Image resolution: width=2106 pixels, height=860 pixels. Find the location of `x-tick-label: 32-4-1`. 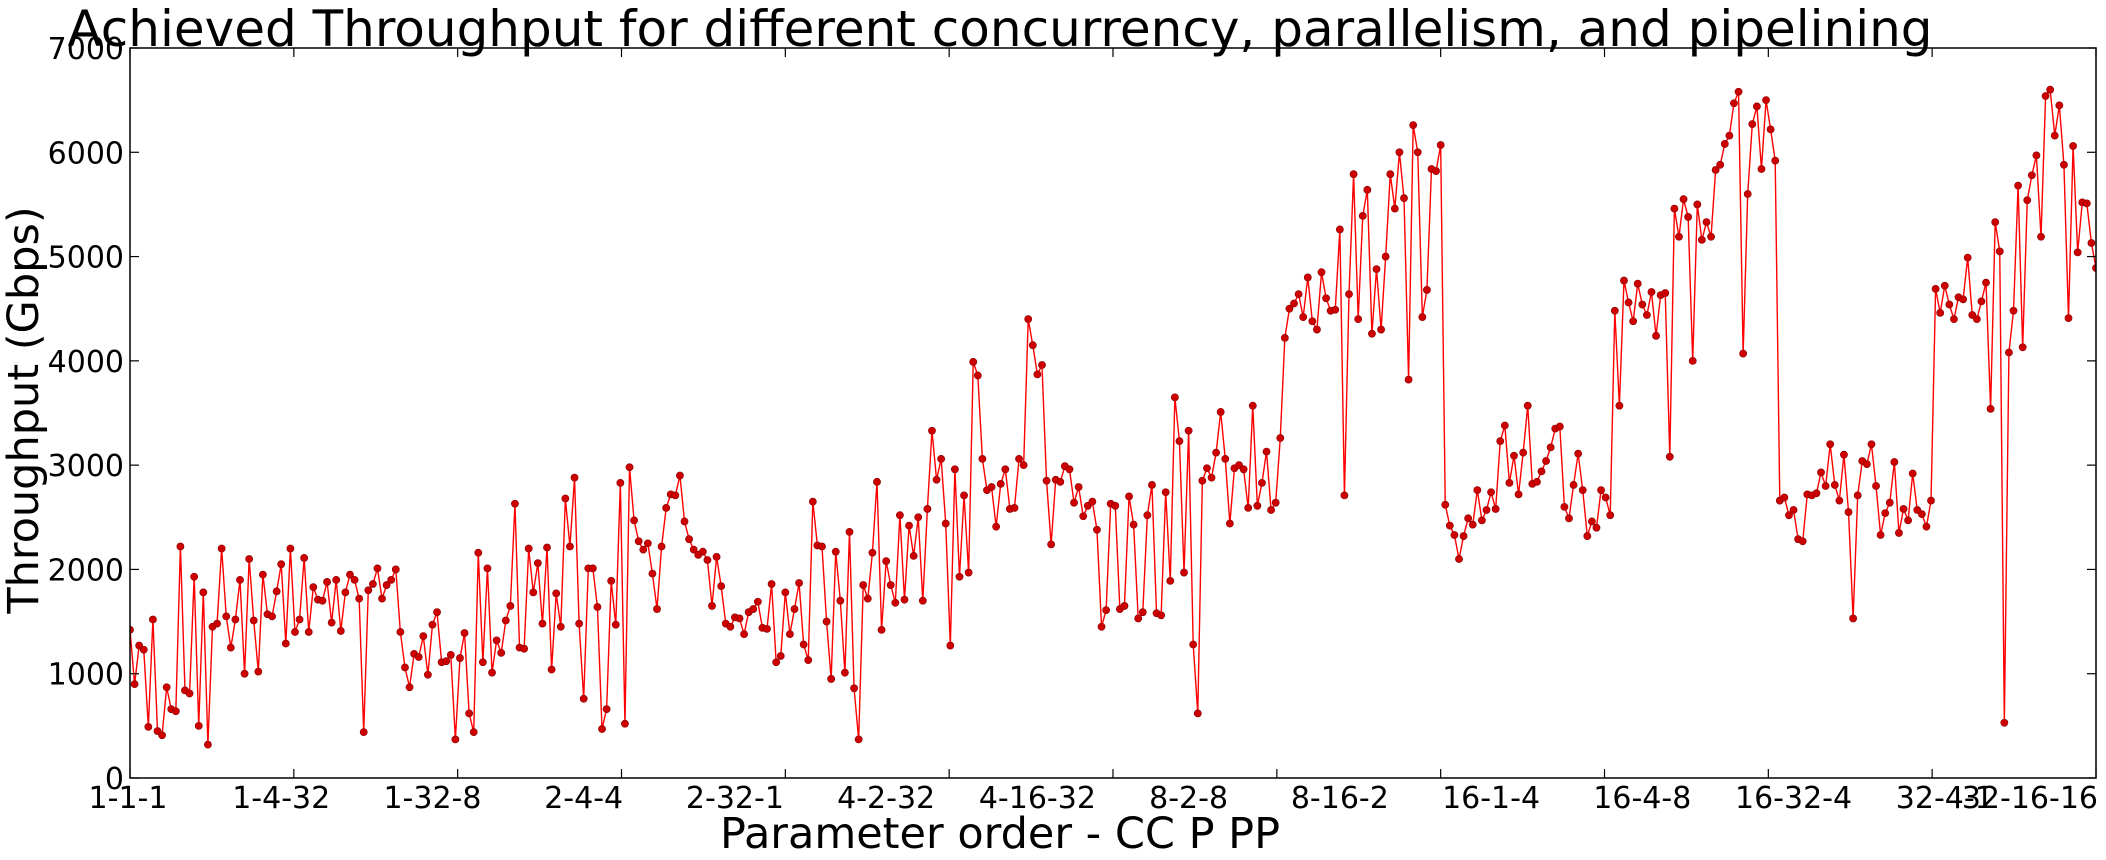

x-tick-label: 32-4-1 is located at coordinates (1945, 798).